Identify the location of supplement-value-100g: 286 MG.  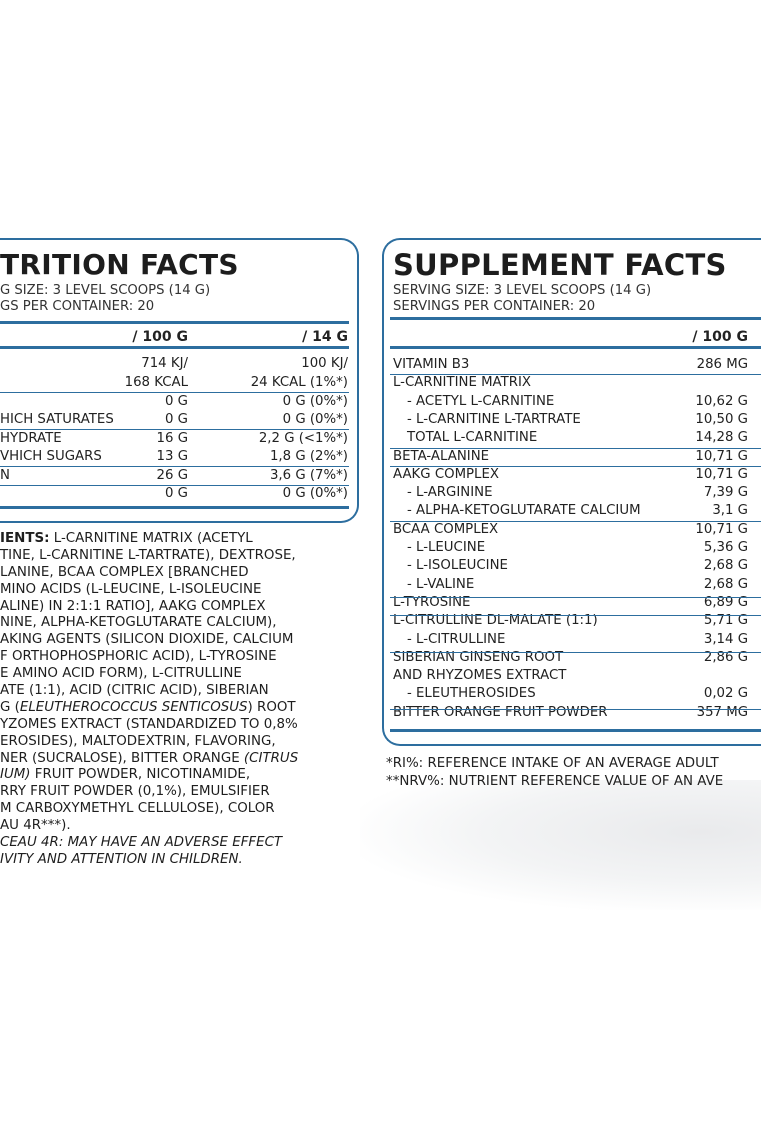
(722, 364).